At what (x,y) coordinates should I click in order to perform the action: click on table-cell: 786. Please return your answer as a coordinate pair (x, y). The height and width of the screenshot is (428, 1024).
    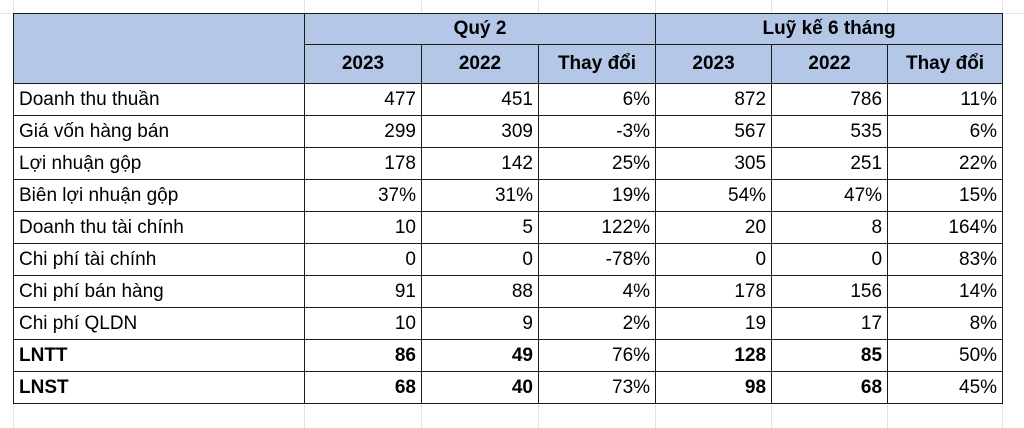
    Looking at the image, I should click on (830, 99).